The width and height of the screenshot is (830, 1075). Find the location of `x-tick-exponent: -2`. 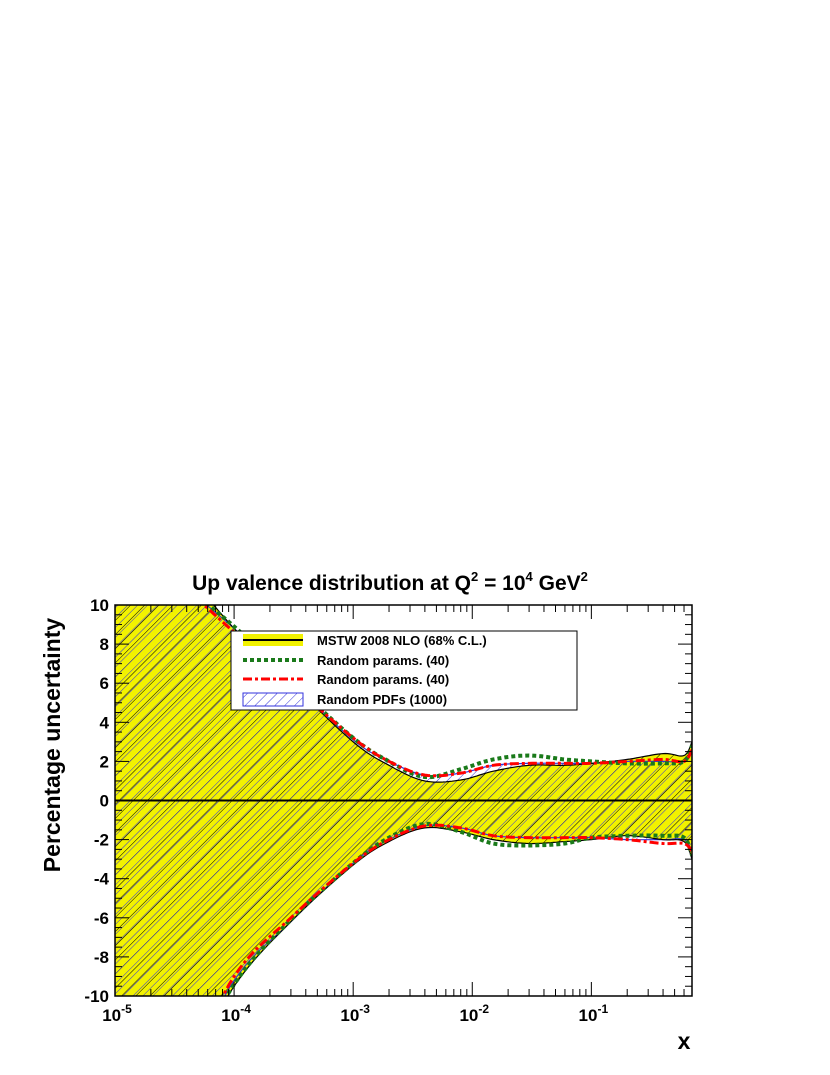

x-tick-exponent: -2 is located at coordinates (483, 1009).